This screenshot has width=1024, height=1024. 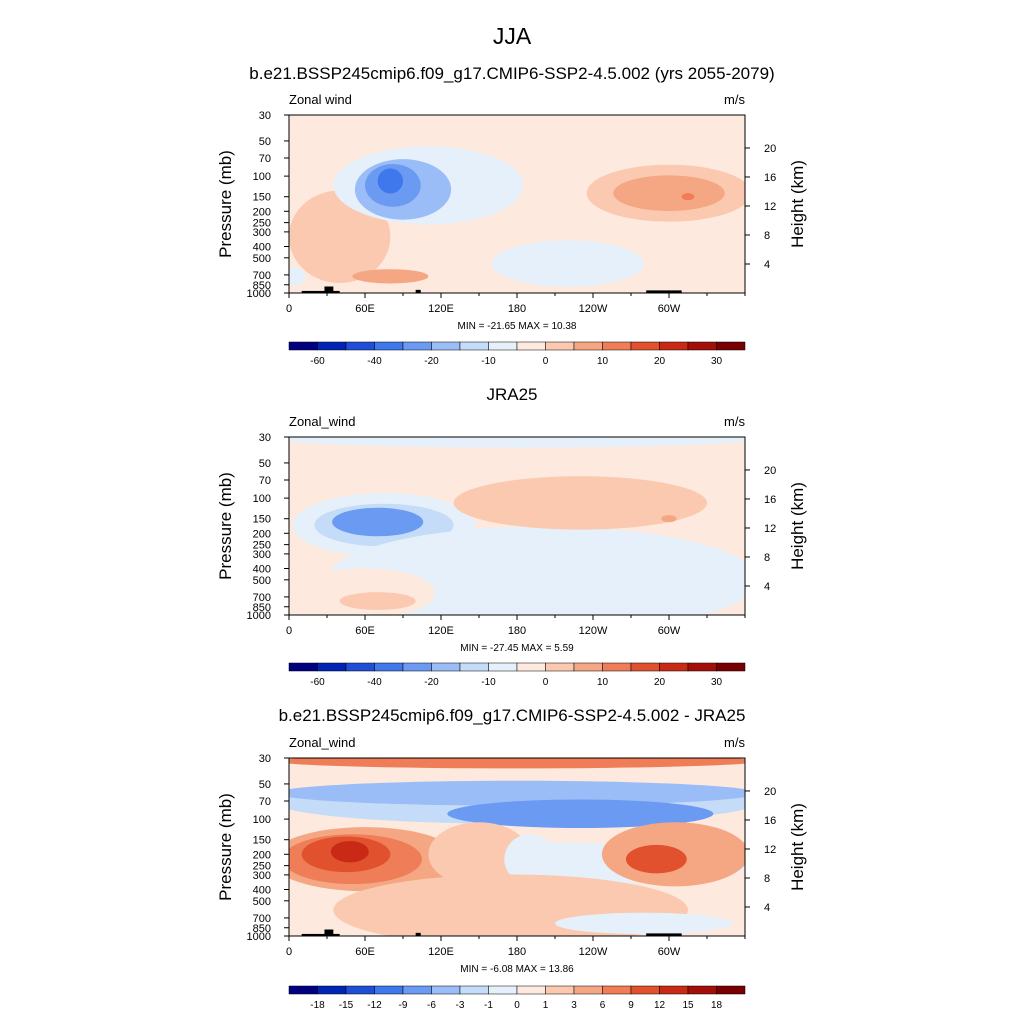 What do you see at coordinates (265, 159) in the screenshot?
I see `y-tick-label: 70` at bounding box center [265, 159].